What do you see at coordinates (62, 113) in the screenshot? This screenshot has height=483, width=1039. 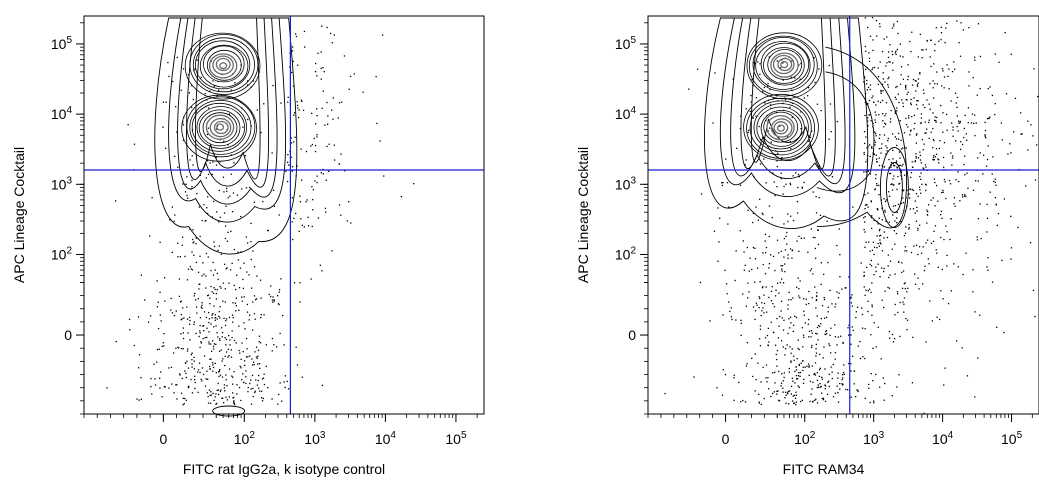 I see `y-tick-label: 10⁴` at bounding box center [62, 113].